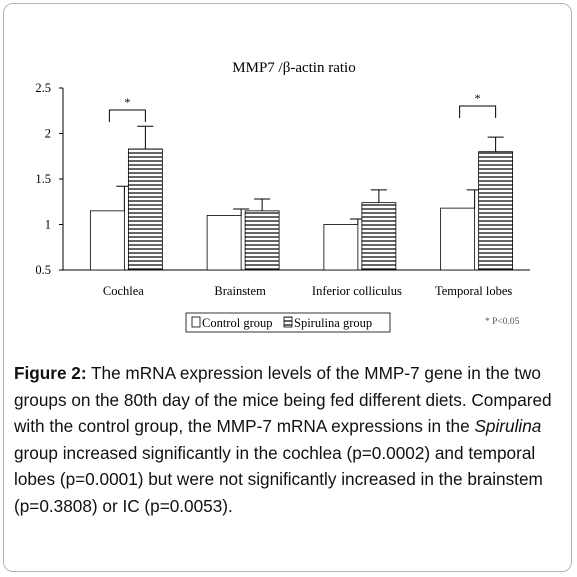 This screenshot has width=577, height=577. What do you see at coordinates (196, 322) in the screenshot?
I see `legend-control-swatch` at bounding box center [196, 322].